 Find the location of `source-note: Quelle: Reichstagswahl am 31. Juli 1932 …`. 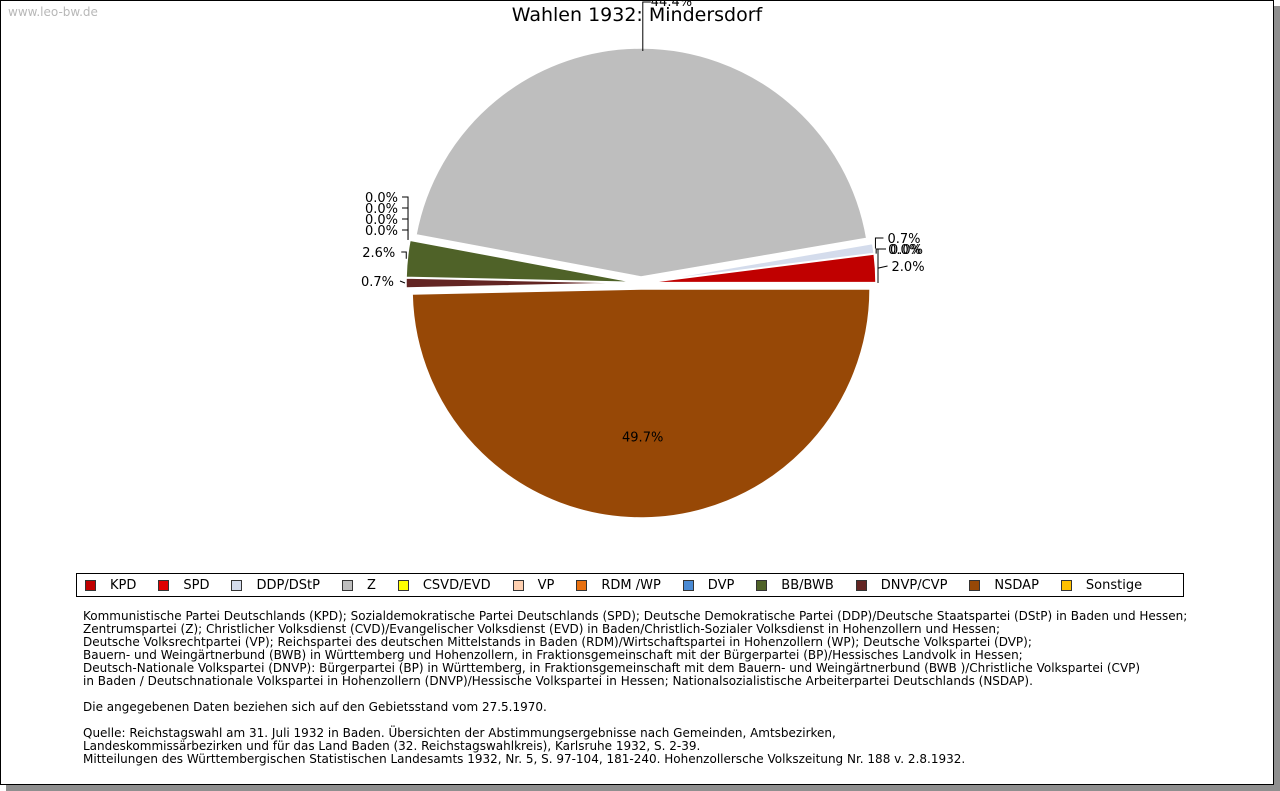

source-note: Quelle: Reichstagswahl am 31. Juli 1932 … is located at coordinates (459, 733).